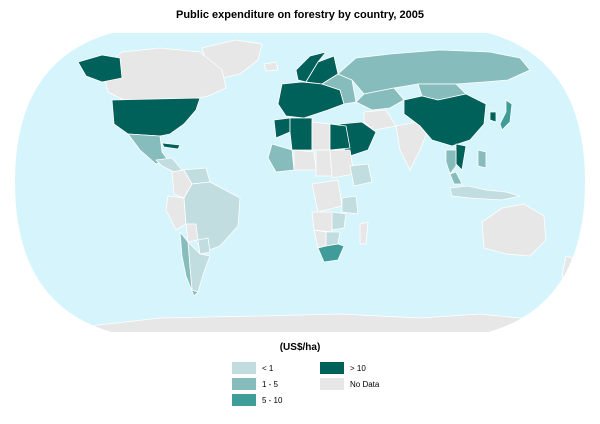 The height and width of the screenshot is (424, 600). I want to click on region-ethiopia, so click(361, 175).